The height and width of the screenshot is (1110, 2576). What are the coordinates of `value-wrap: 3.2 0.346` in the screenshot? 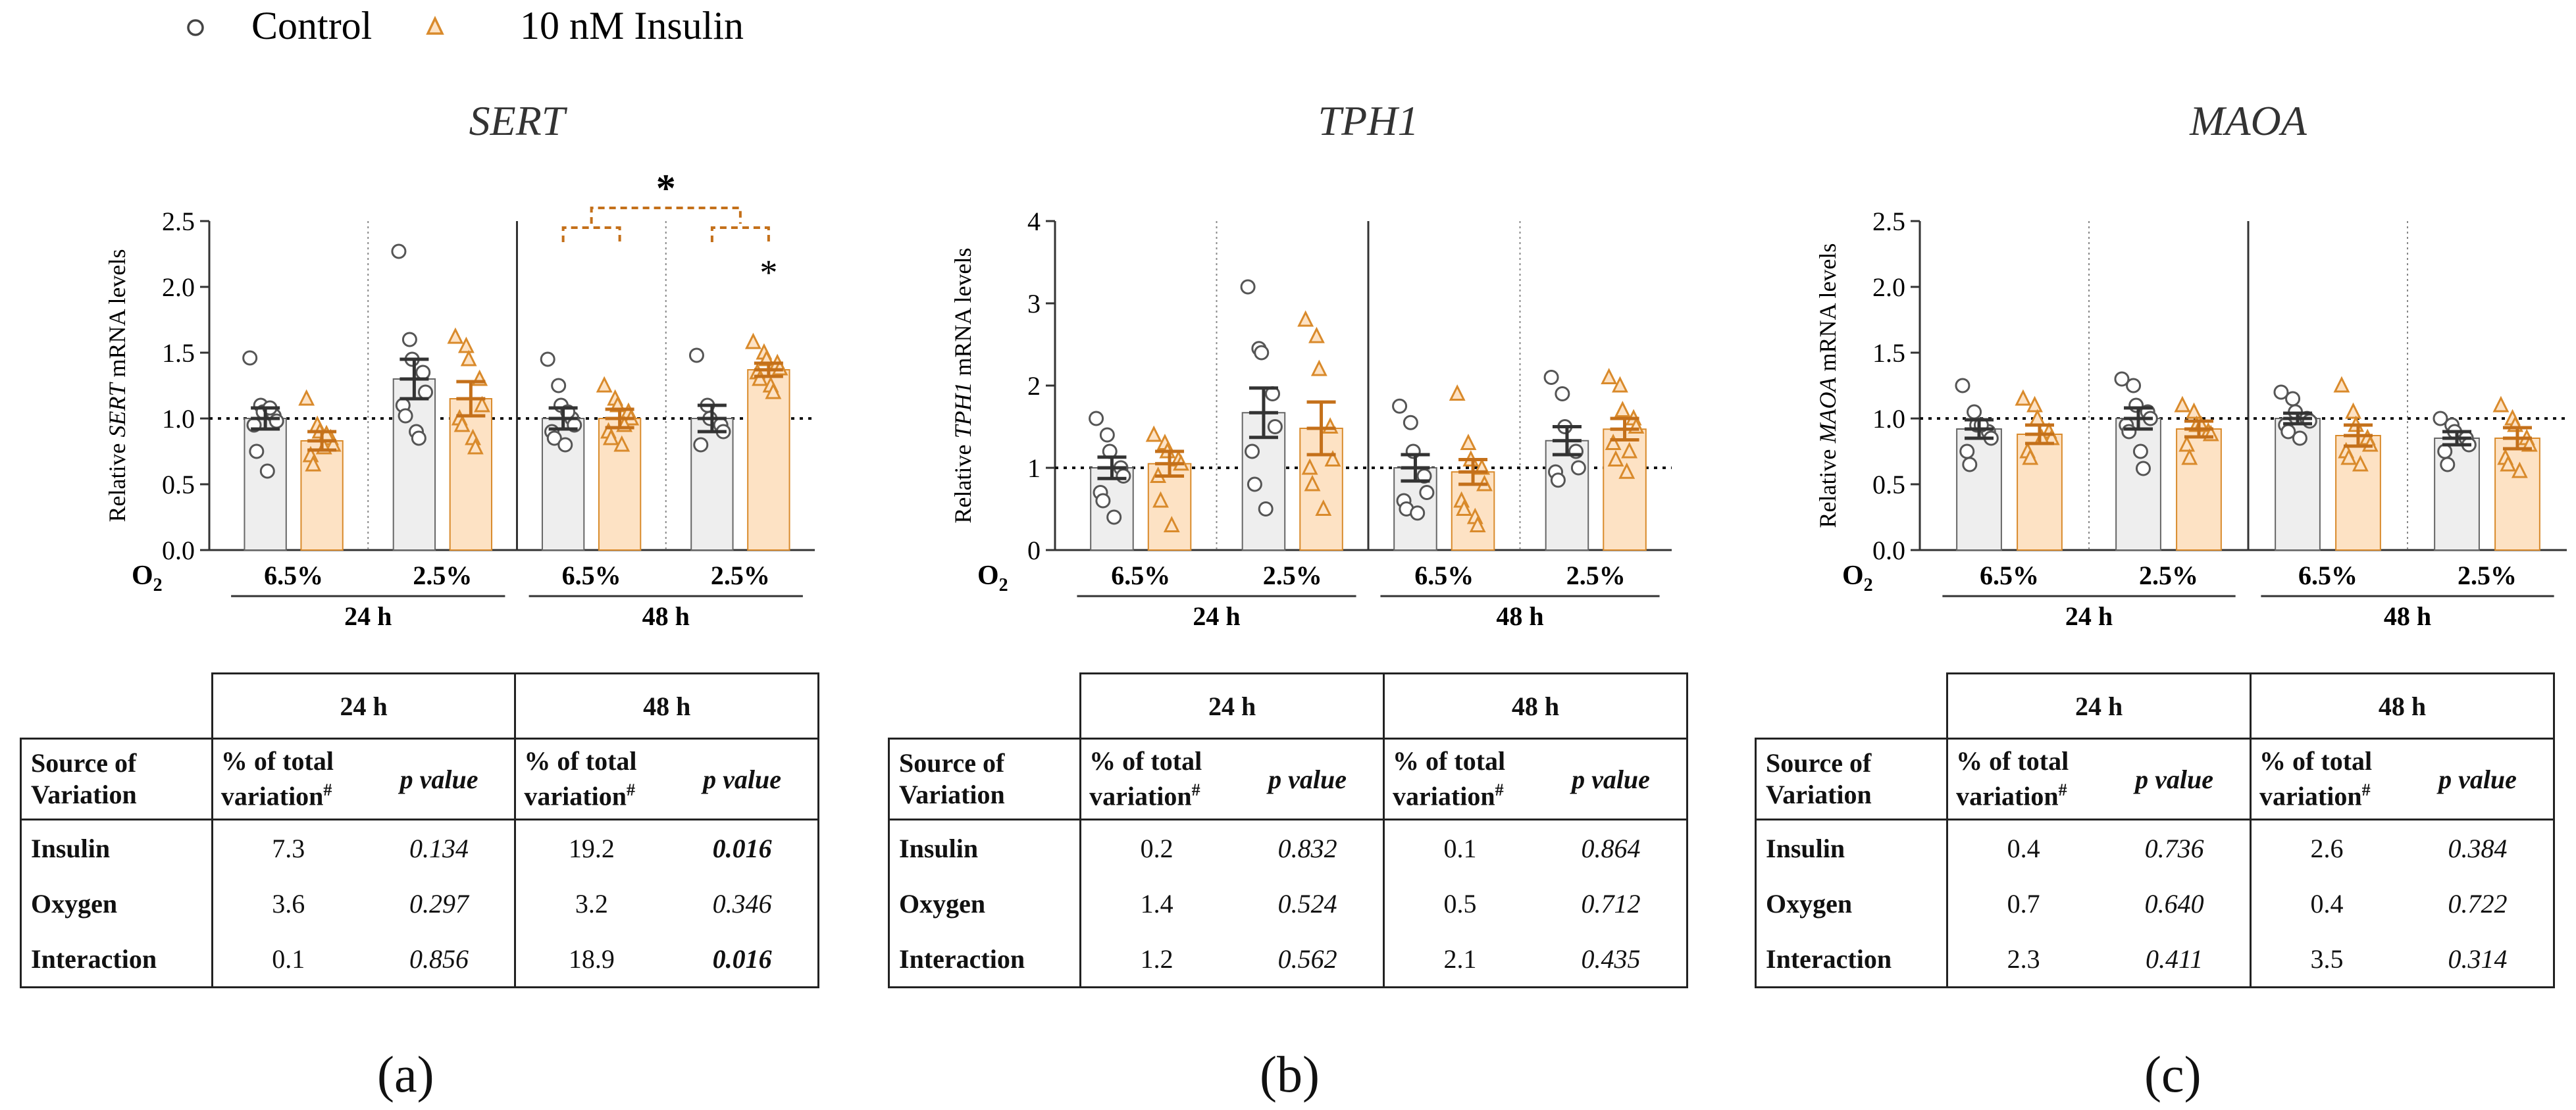 It's located at (666, 903).